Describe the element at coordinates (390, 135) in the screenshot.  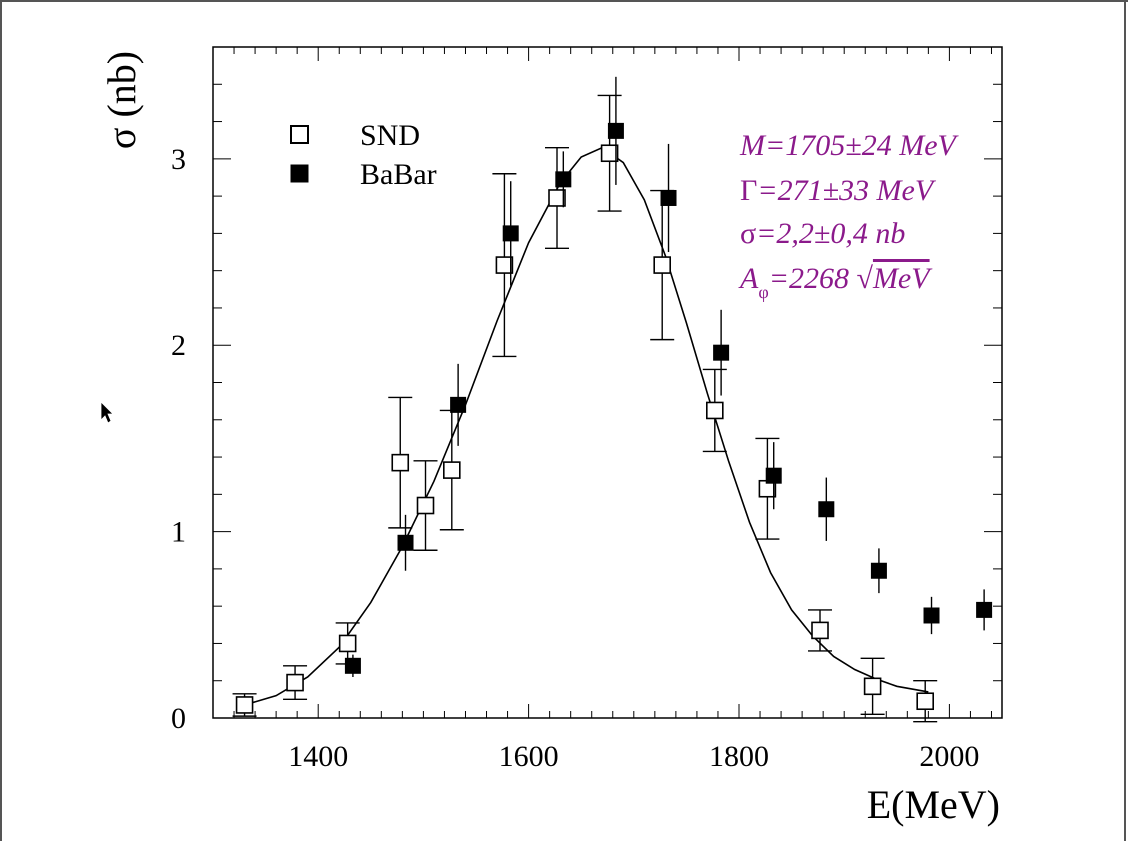
I see `legend-label-snd: SND` at that location.